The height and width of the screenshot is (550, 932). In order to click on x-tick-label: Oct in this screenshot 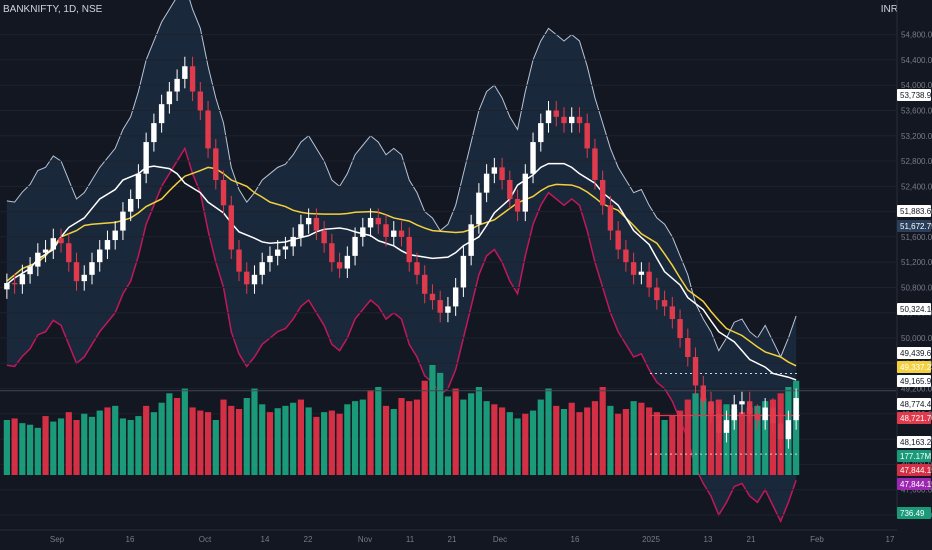, I will do `click(205, 539)`.